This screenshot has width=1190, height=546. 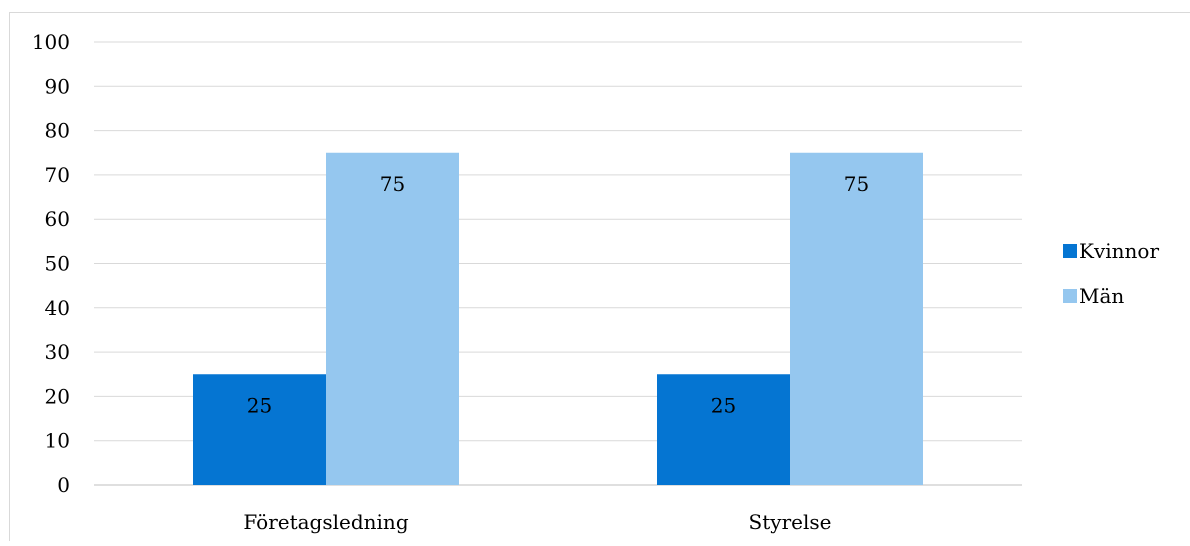 I want to click on y-tick-label: 90, so click(x=57, y=86).